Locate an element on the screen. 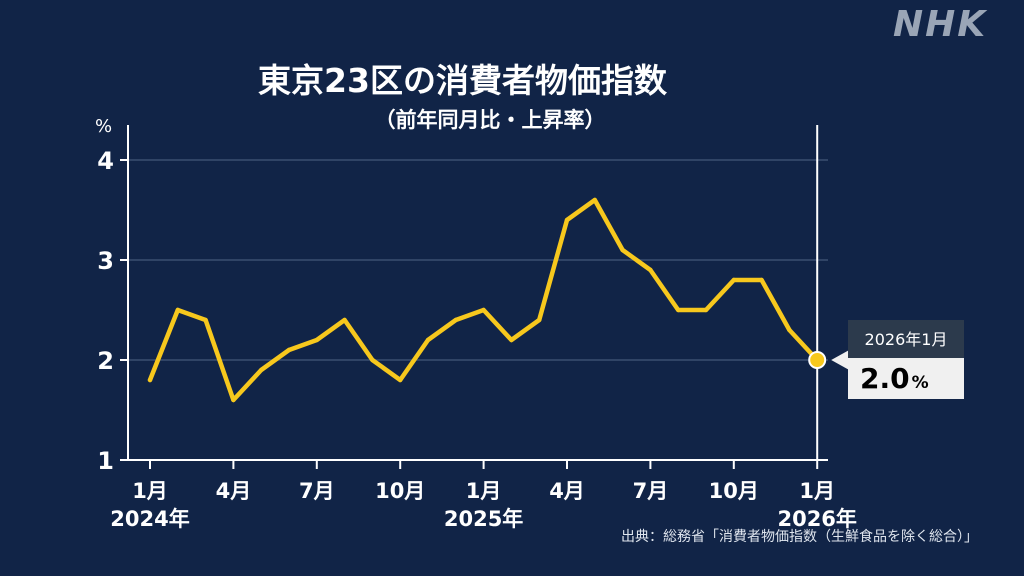 The width and height of the screenshot is (1024, 576). x-tick-label-year: 2025年 is located at coordinates (483, 519).